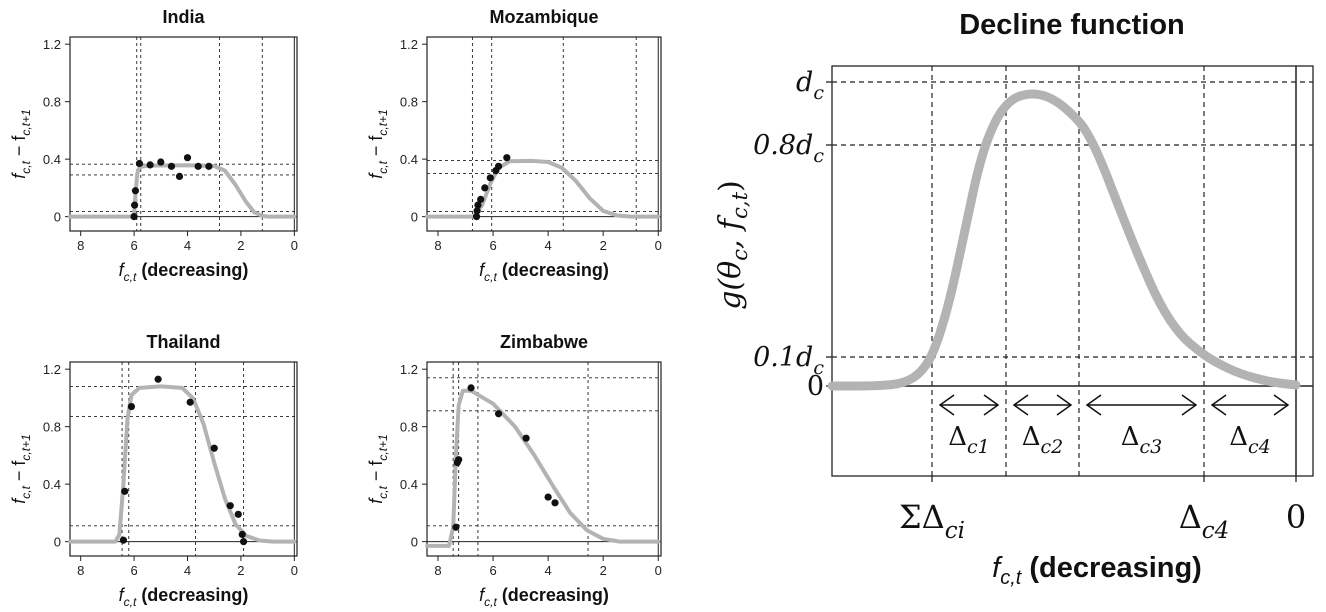  I want to click on big-ytick-label: 0.1dc, so click(788, 360).